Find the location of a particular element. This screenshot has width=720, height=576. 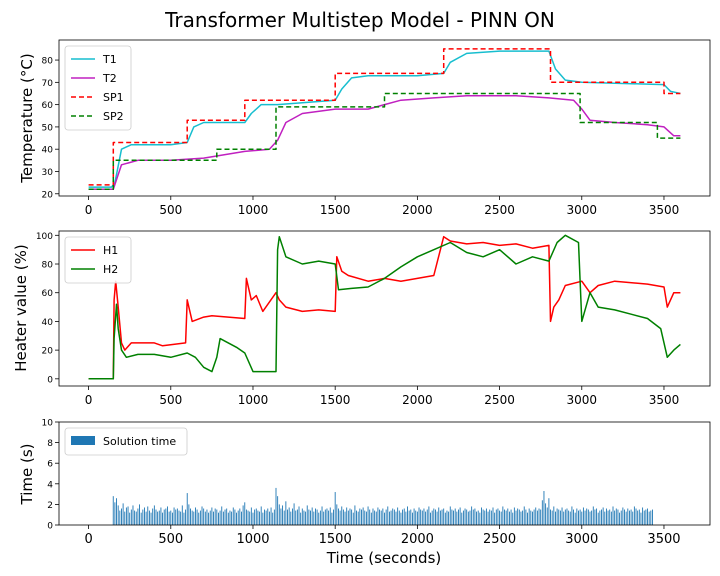

x-tick-label: 3000 is located at coordinates (581, 539).